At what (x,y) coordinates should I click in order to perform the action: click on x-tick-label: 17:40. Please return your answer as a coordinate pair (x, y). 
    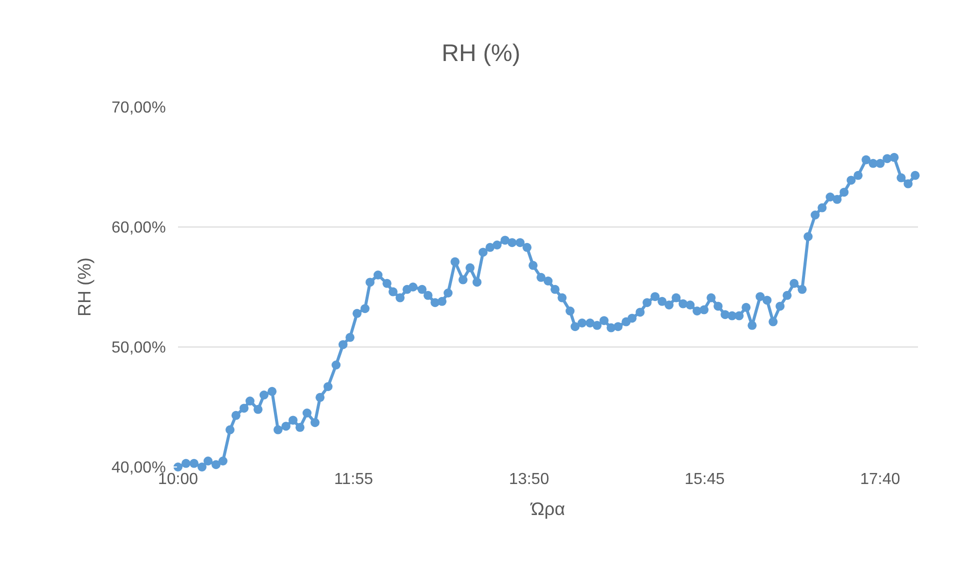
    Looking at the image, I should click on (880, 479).